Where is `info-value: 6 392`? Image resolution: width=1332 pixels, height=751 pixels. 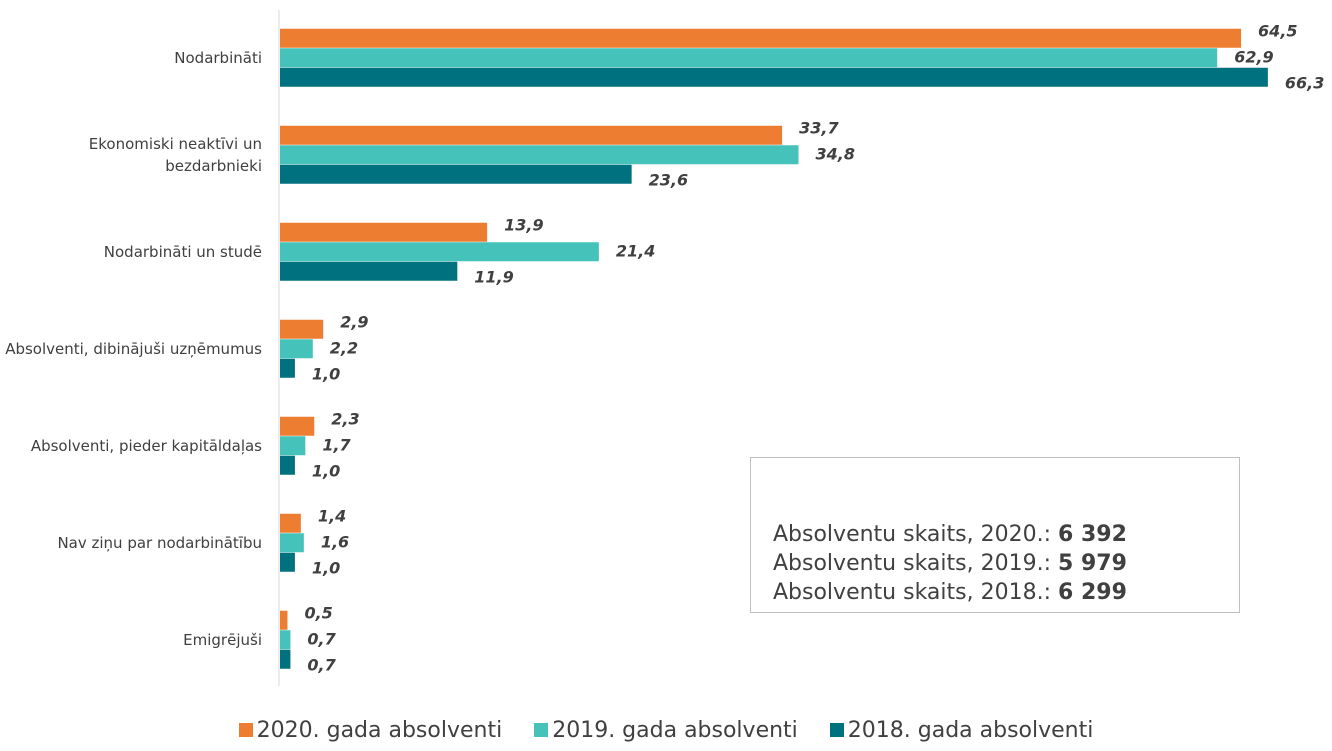 info-value: 6 392 is located at coordinates (1092, 534).